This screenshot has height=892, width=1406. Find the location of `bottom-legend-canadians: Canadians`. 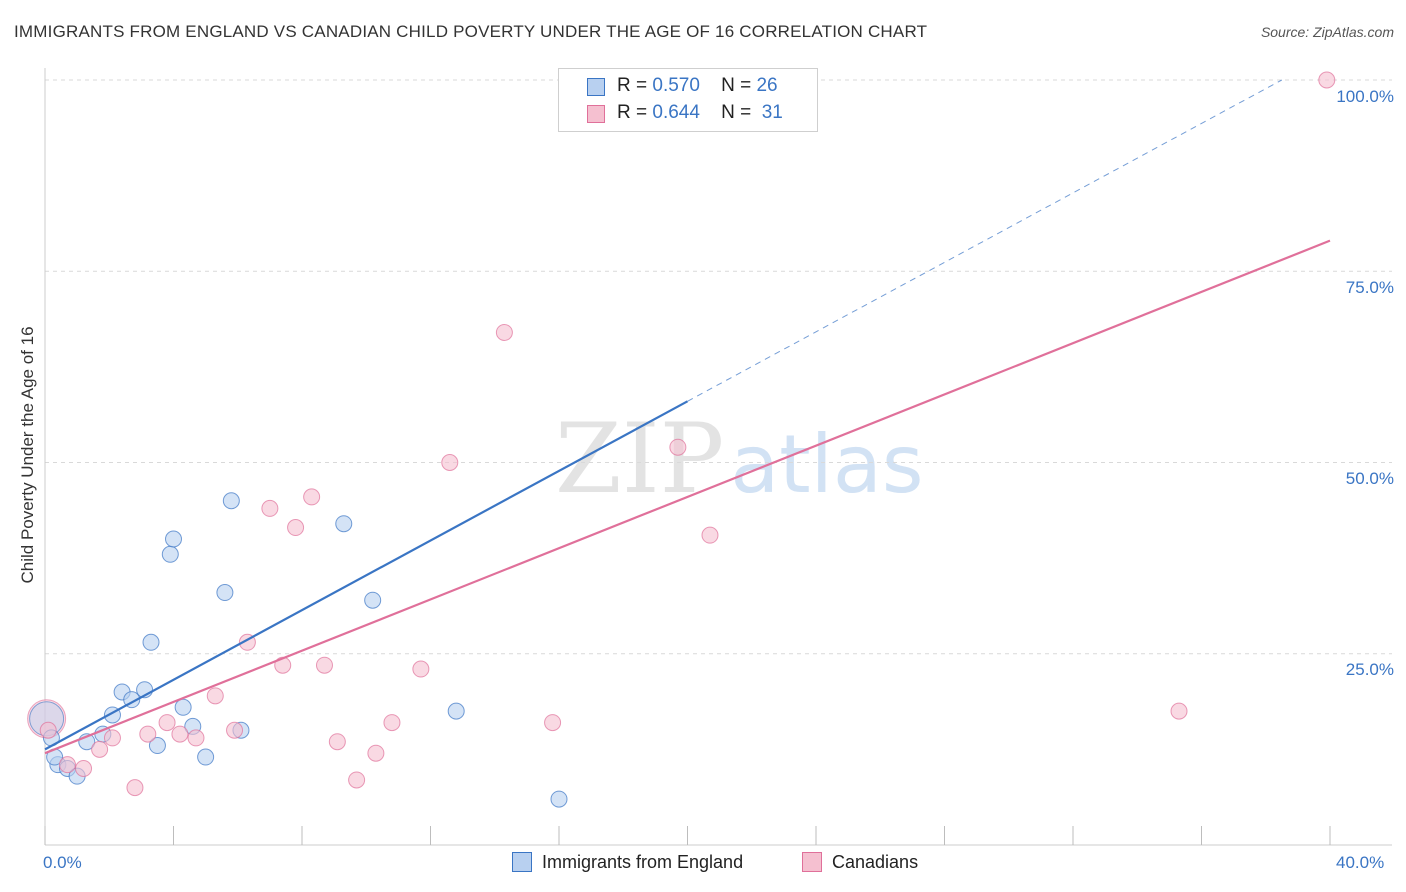

bottom-legend-canadians: Canadians is located at coordinates (860, 862).